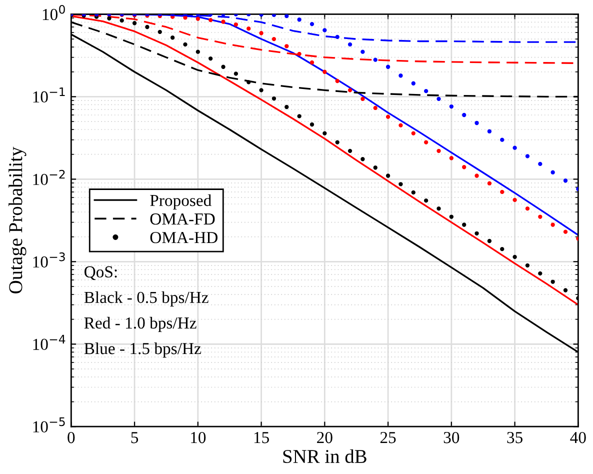 The image size is (593, 474). I want to click on x-axis-title: SNR in dB, so click(324, 456).